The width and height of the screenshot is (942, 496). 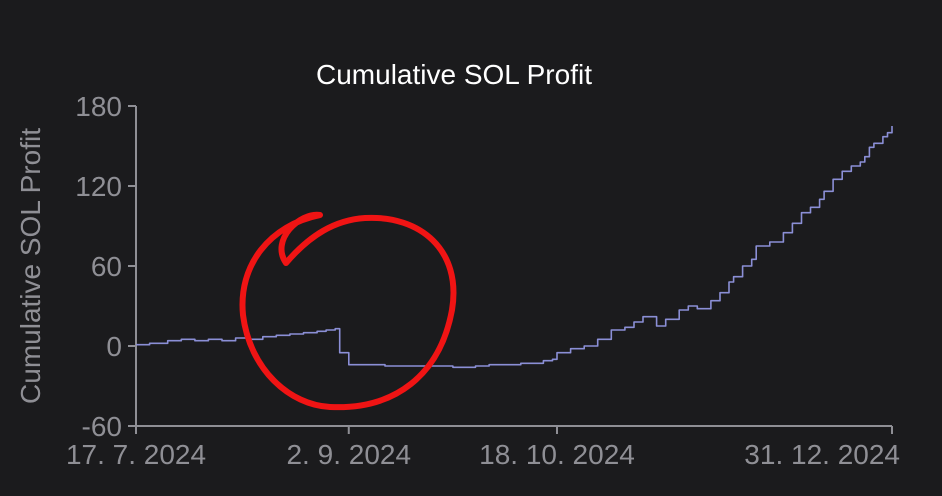 I want to click on y-axis-title: Cumulative SOL Profit, so click(x=30, y=266).